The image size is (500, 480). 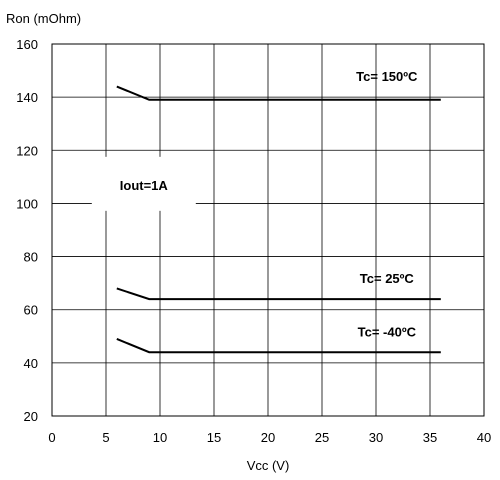 I want to click on y-tick-label: 100, so click(x=27, y=203).